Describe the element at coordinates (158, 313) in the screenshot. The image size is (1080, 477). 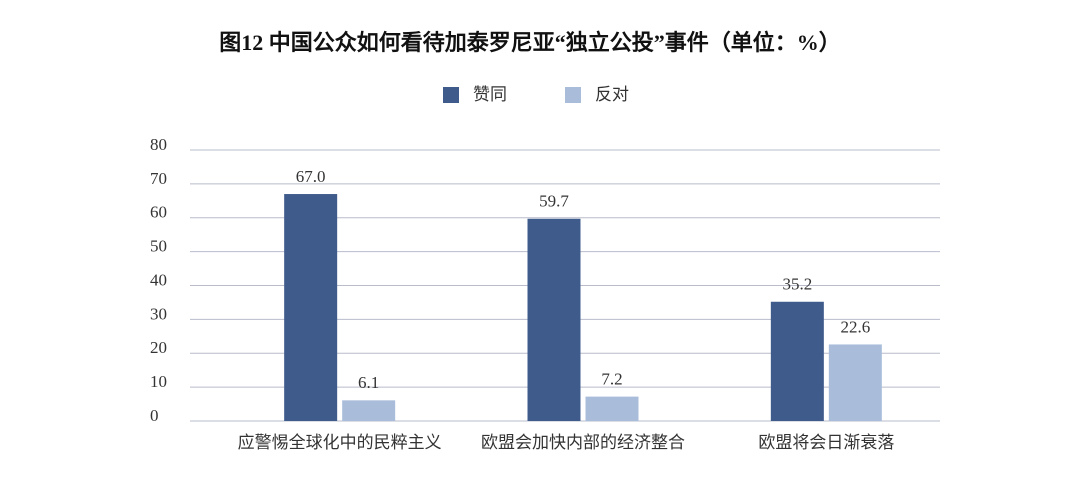
I see `y-tick-label: 30` at that location.